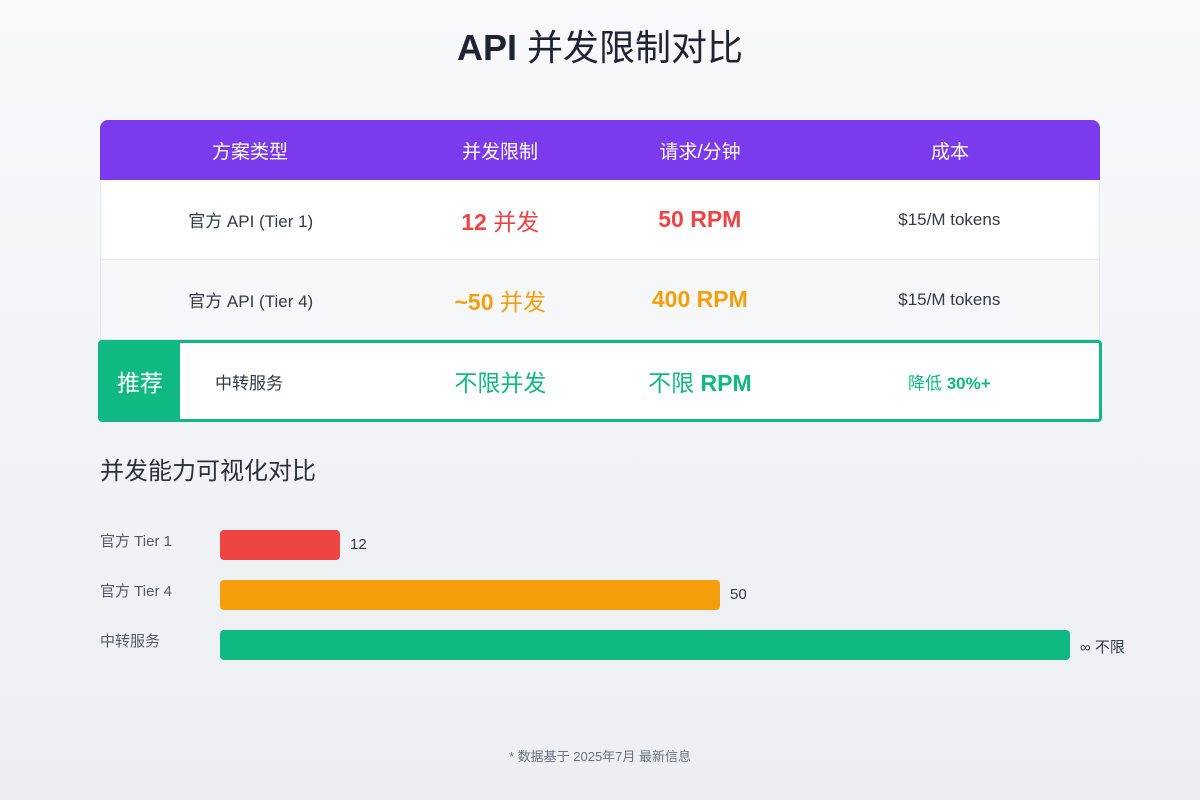  Describe the element at coordinates (600, 756) in the screenshot. I see `footnote: * 数据基于 2025年7月 最新信息` at that location.